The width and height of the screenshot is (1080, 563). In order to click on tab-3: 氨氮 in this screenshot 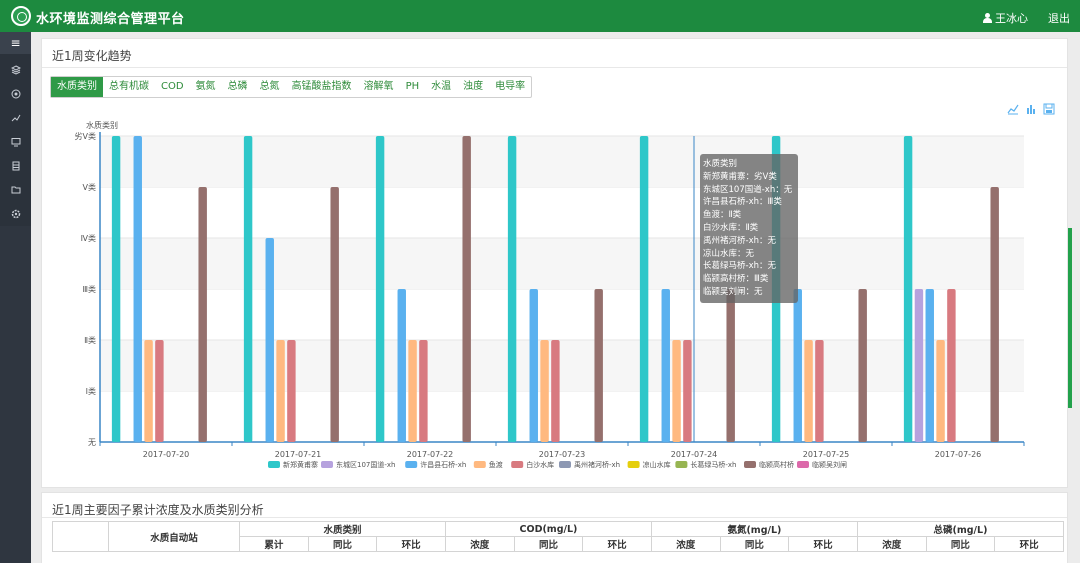, I will do `click(205, 86)`.